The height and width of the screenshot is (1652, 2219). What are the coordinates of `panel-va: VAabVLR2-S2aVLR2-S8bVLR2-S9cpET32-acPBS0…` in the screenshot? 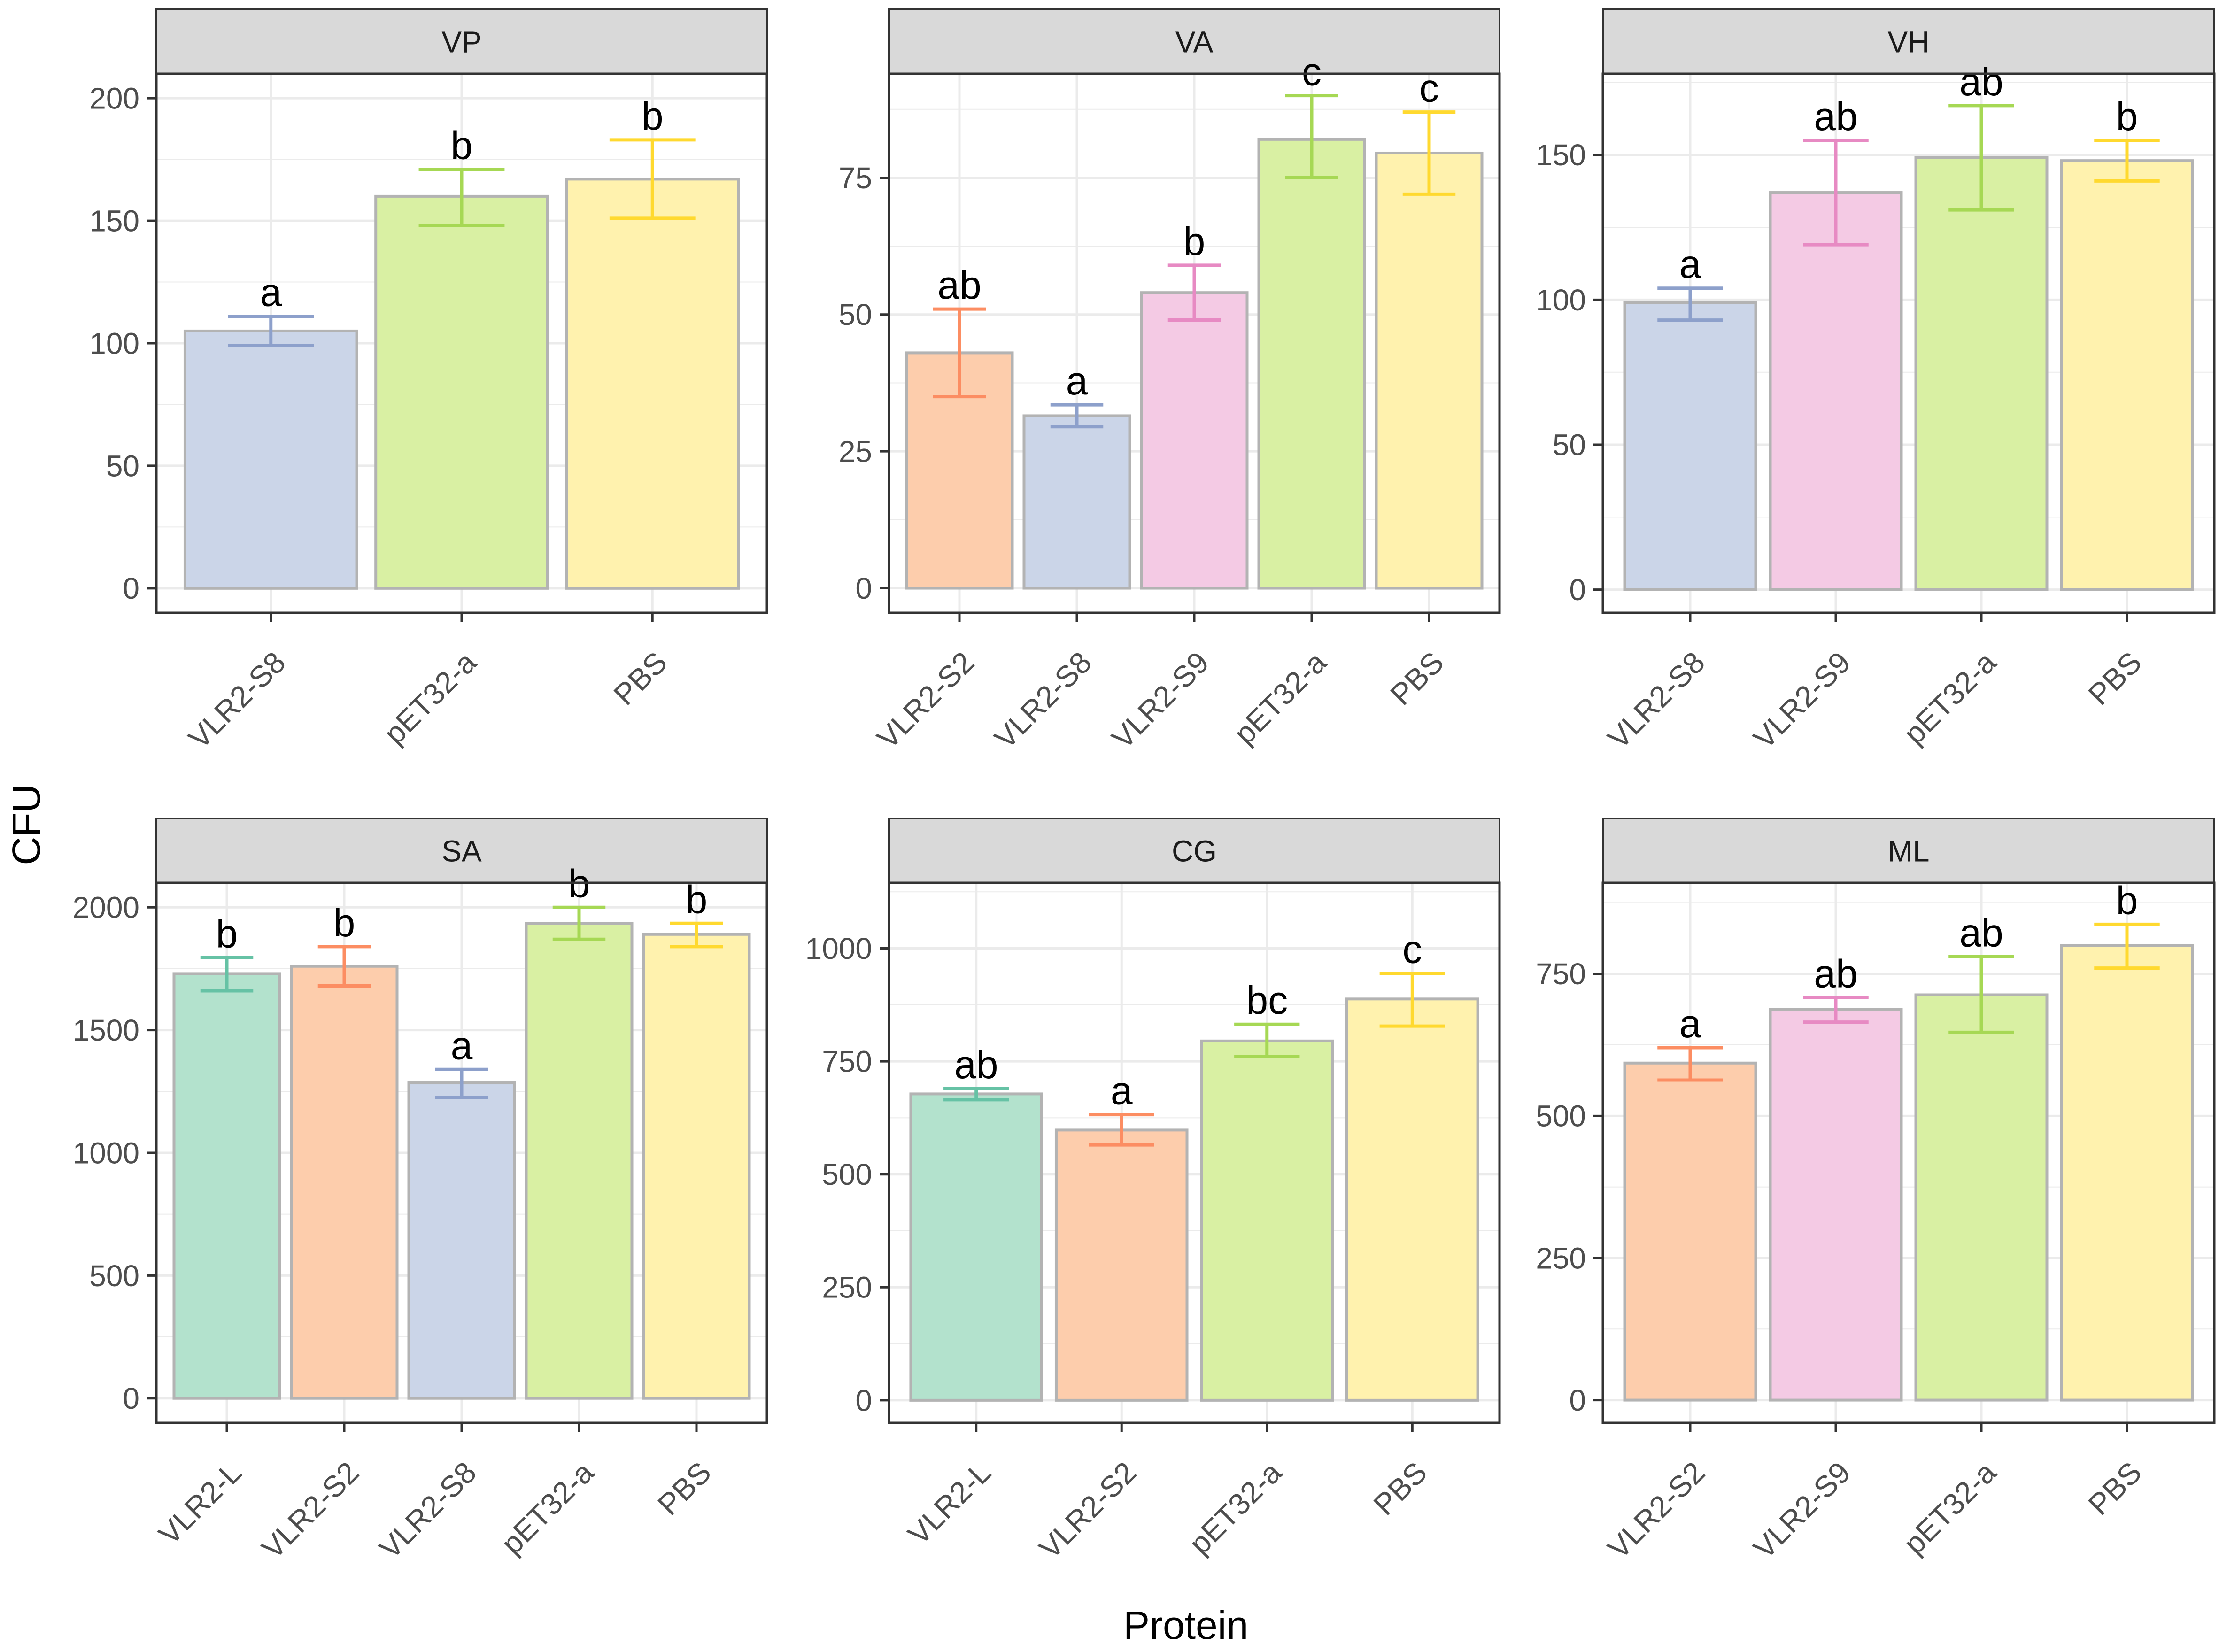 It's located at (1170, 382).